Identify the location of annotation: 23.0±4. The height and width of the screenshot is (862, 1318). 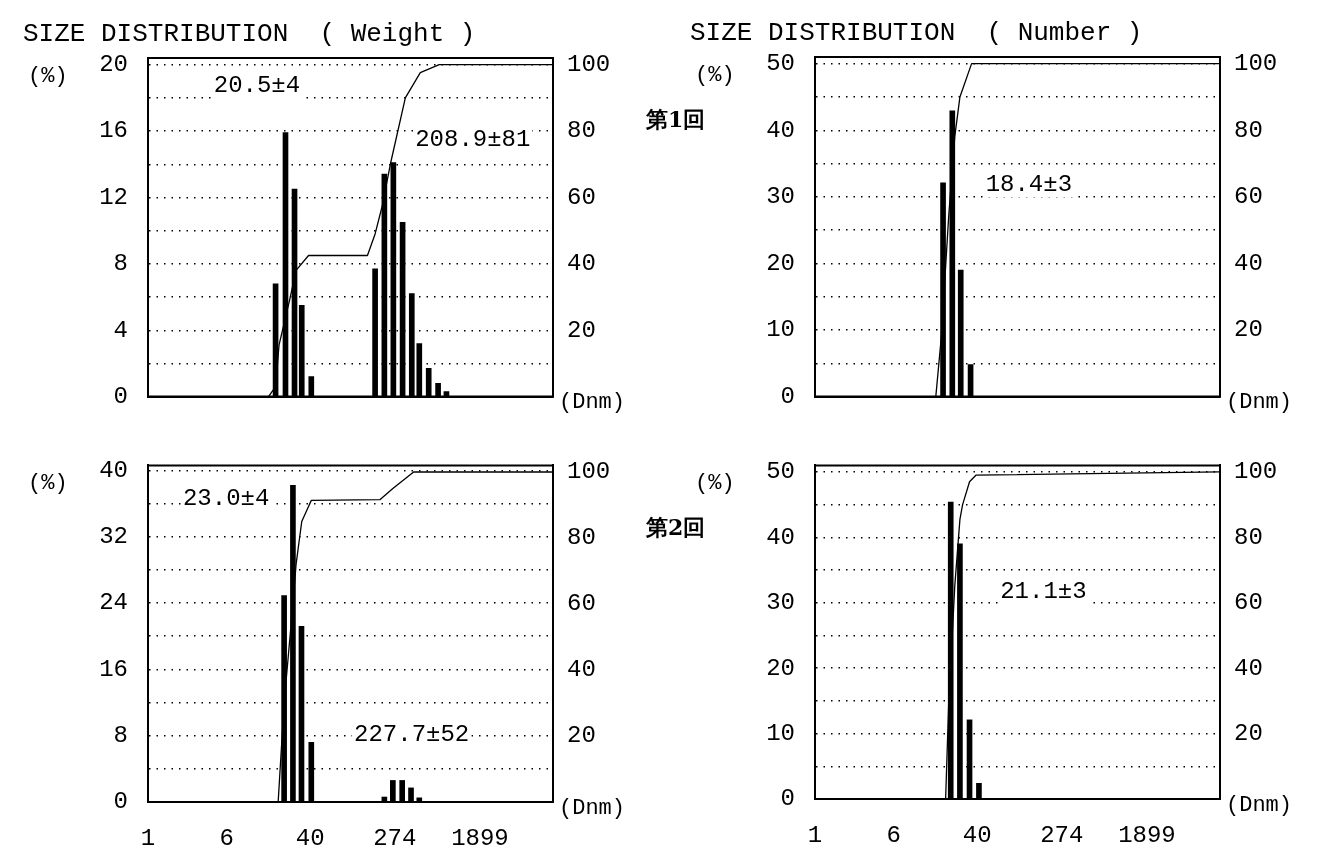
(226, 499).